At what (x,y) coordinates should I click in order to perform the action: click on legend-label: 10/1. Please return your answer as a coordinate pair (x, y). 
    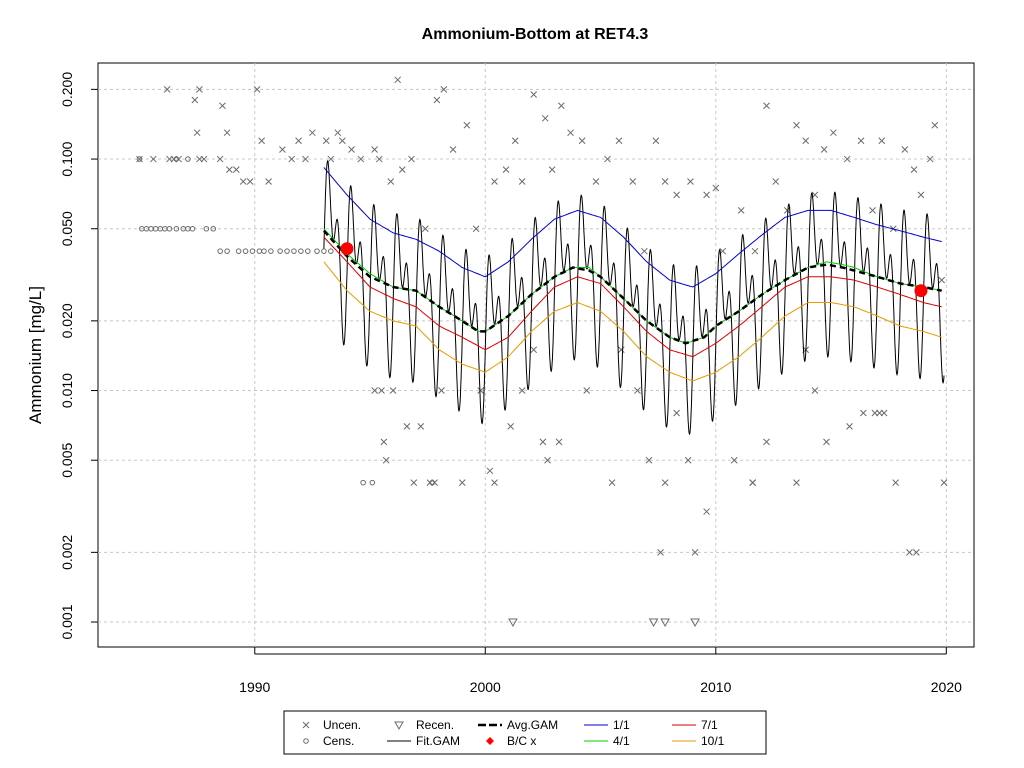
    Looking at the image, I should click on (713, 741).